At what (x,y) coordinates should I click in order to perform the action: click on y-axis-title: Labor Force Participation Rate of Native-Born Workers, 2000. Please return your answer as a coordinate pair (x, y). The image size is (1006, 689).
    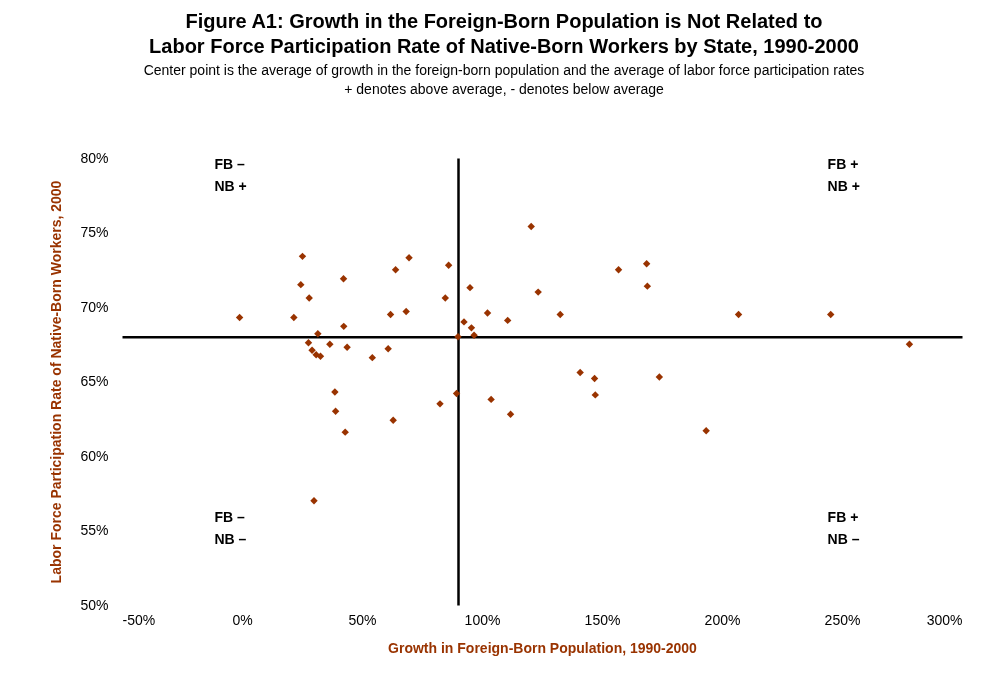
    Looking at the image, I should click on (56, 382).